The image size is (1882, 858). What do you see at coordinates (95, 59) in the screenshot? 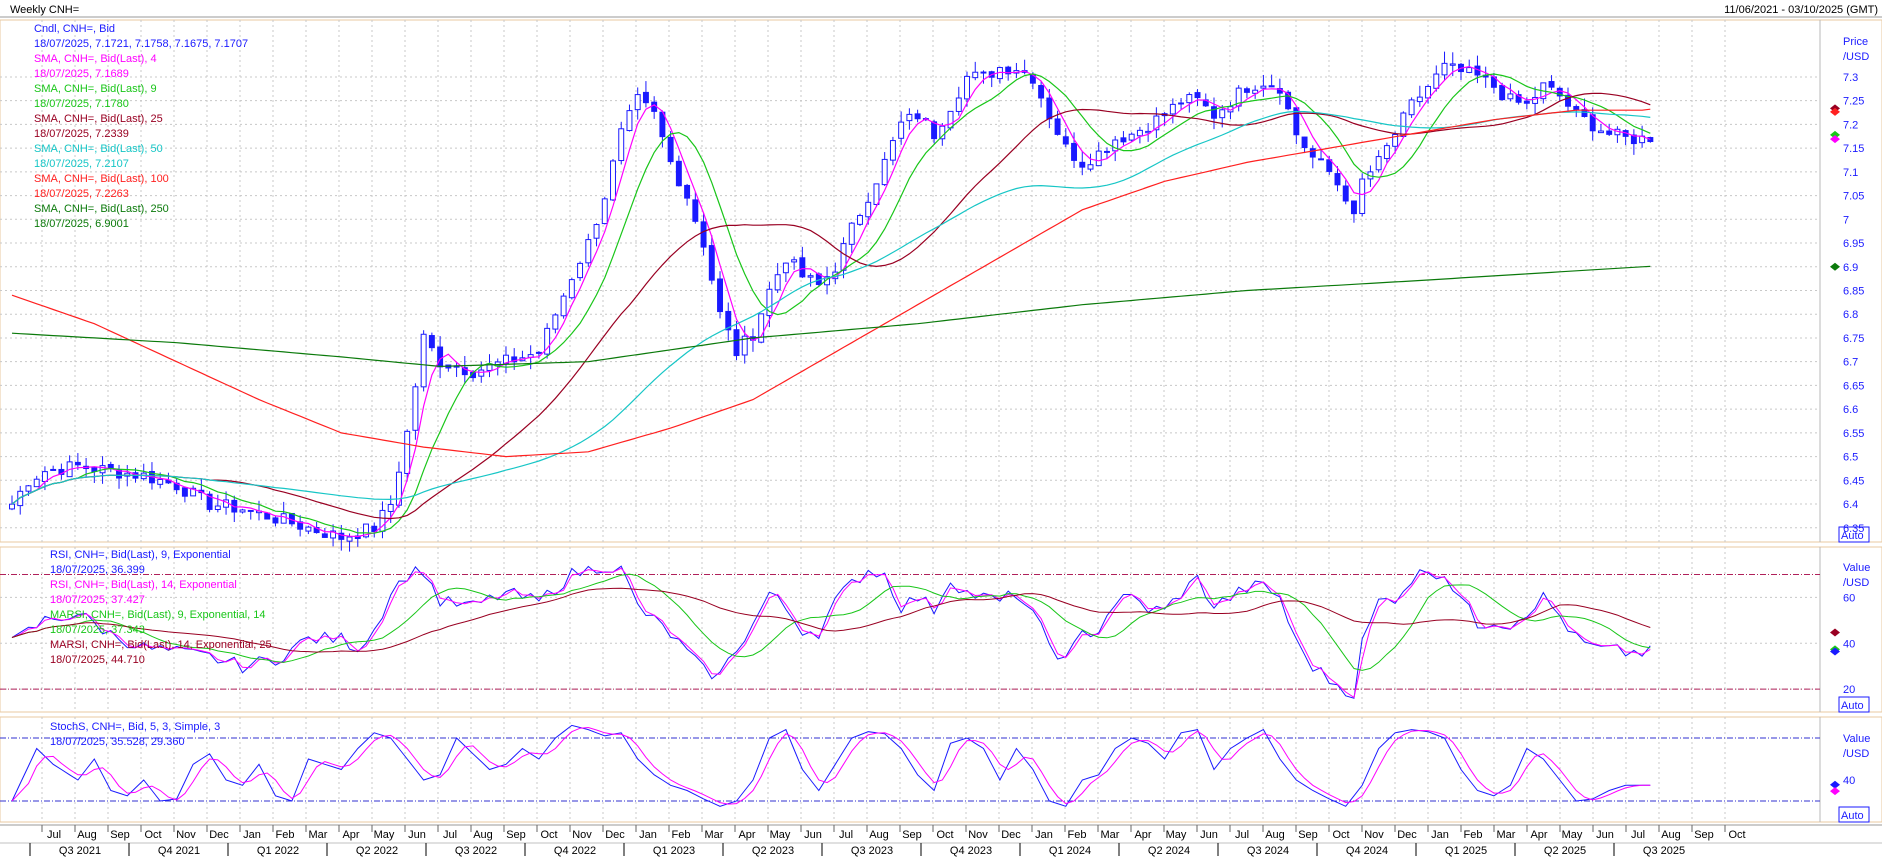
I see `legend-price-name-1: SMA, CNH=, Bid(Last), 4` at bounding box center [95, 59].